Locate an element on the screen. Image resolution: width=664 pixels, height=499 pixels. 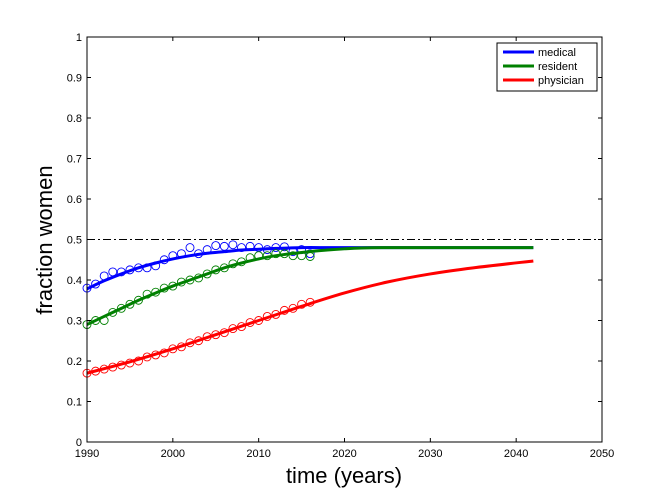
x-tick-label: 2030 is located at coordinates (430, 454).